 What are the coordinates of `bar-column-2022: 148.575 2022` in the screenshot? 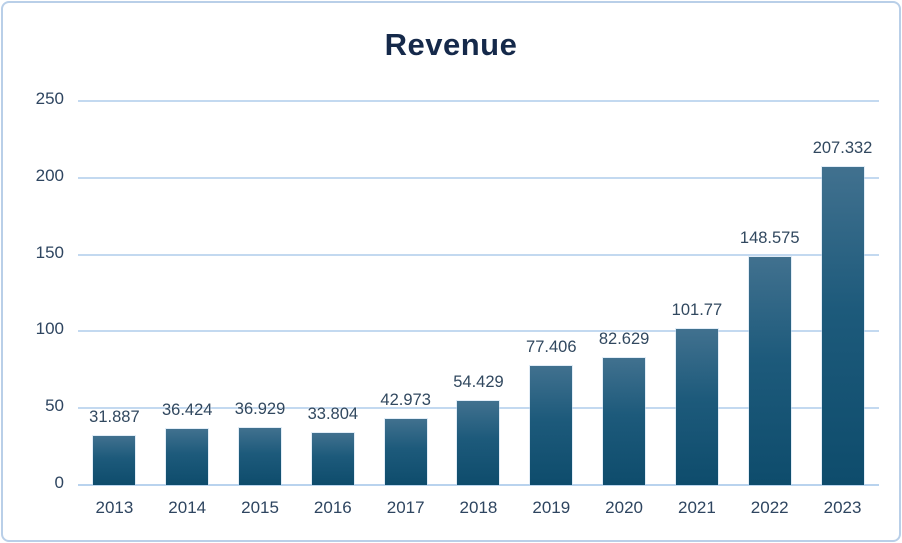 It's located at (769, 309).